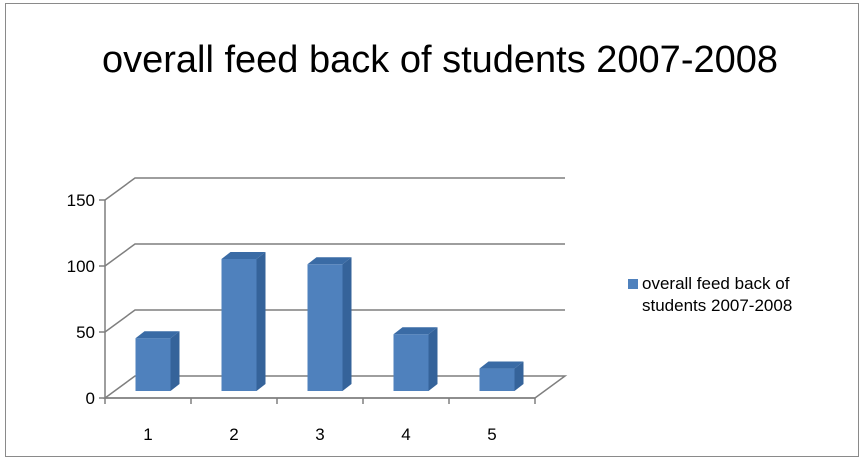  I want to click on legend-swatch, so click(633, 284).